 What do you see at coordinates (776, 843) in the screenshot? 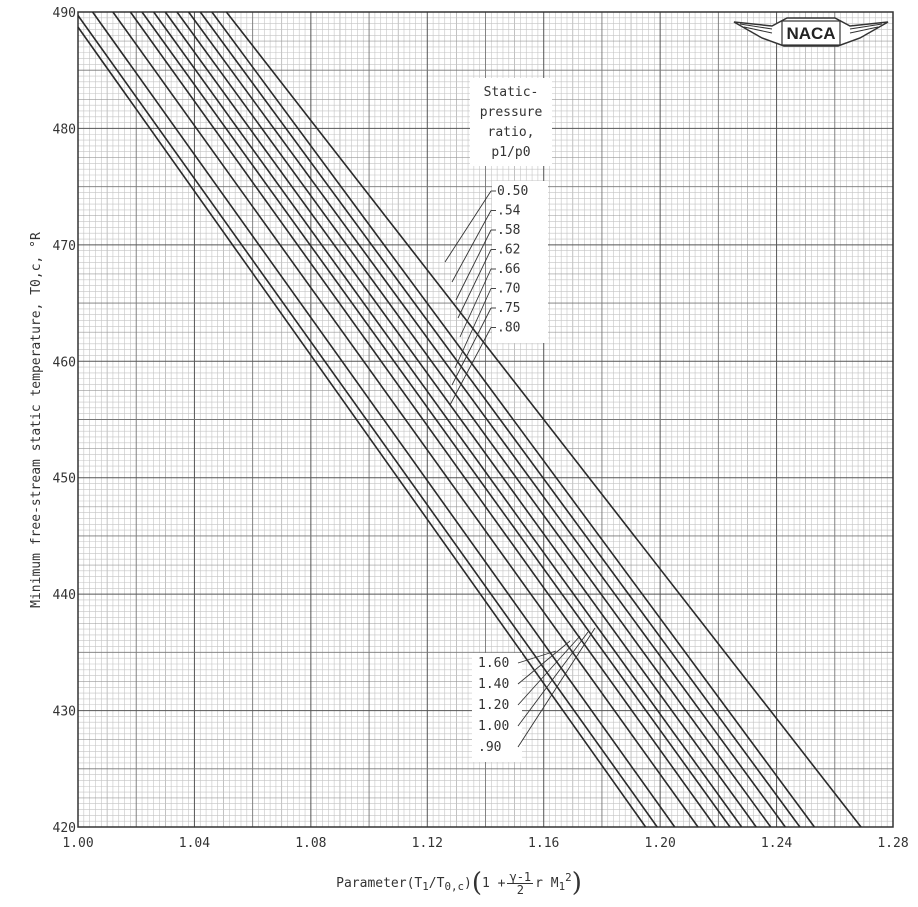
I see `x-tick-label: 1.24` at bounding box center [776, 843].